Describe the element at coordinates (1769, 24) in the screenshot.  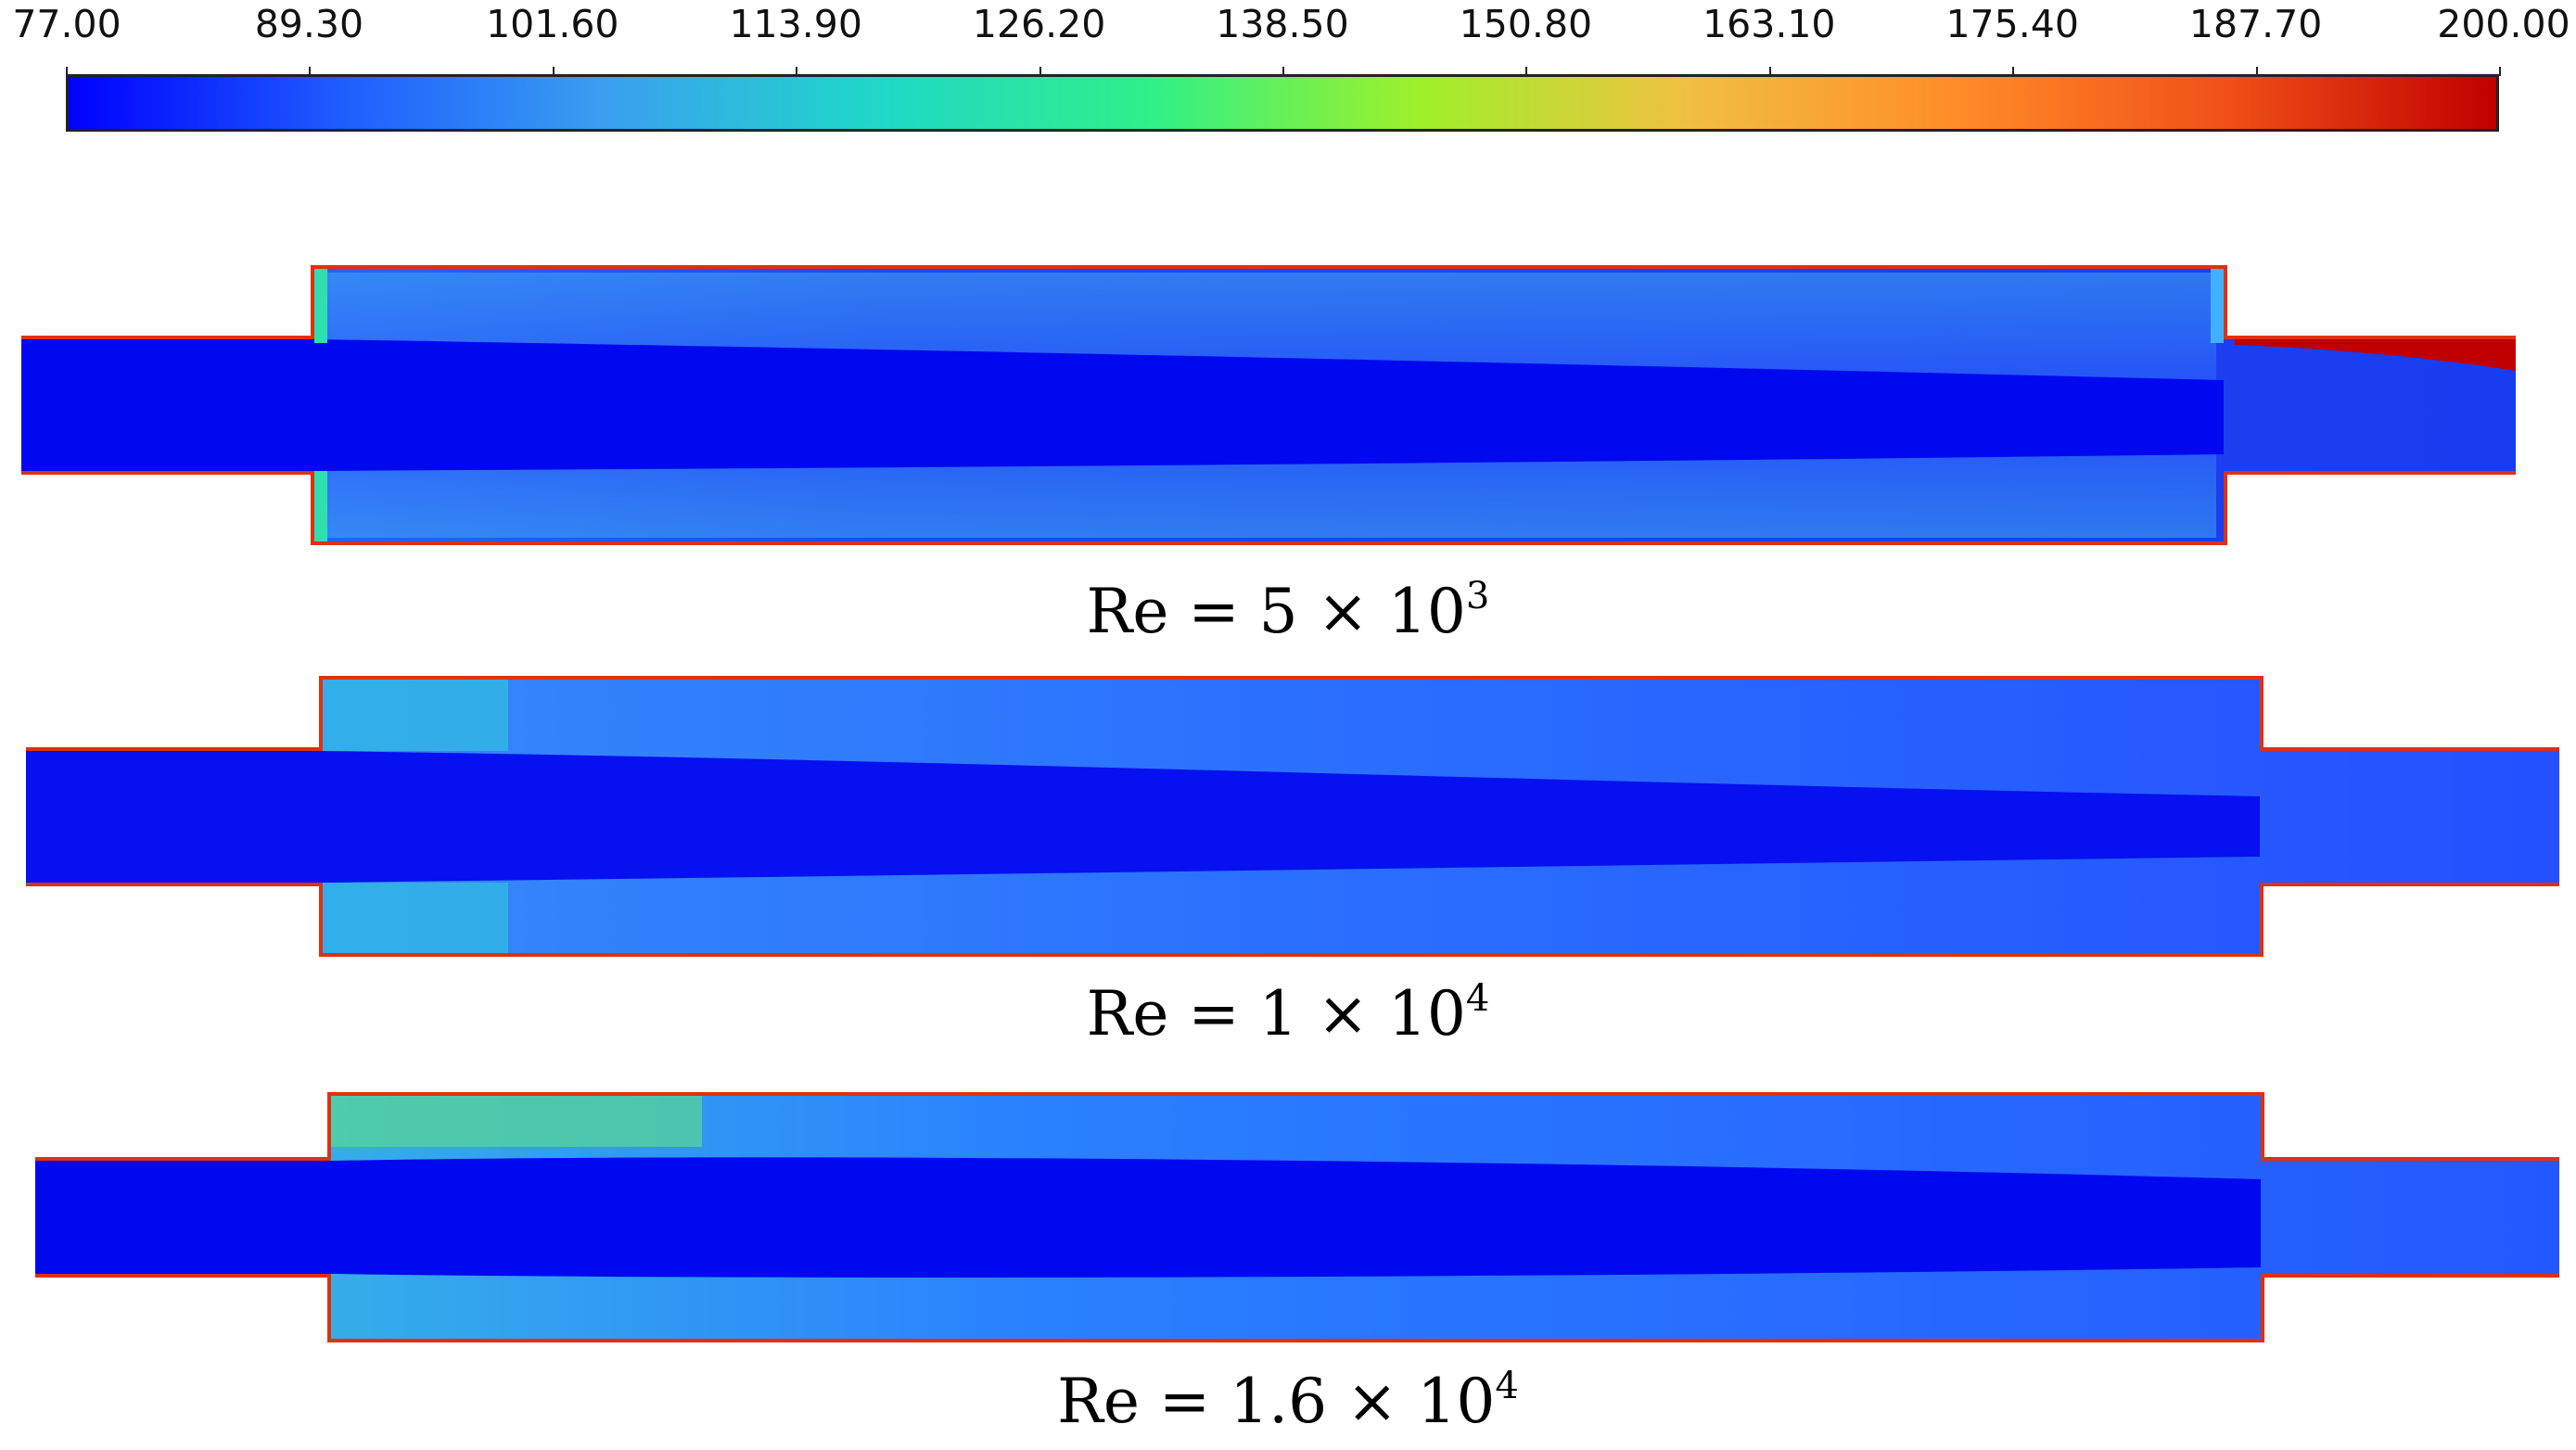
I see `colorbar-tick-label: 163.10` at that location.